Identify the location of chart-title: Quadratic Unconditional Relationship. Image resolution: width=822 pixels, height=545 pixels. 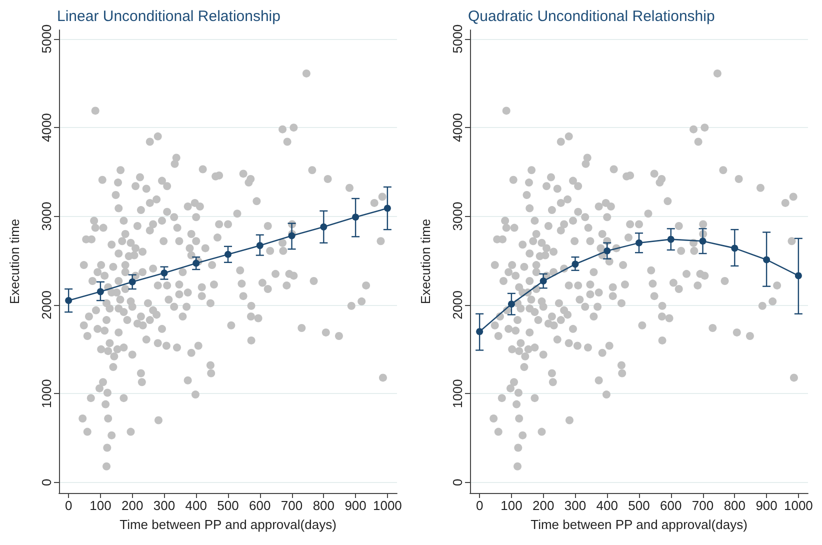
(591, 16).